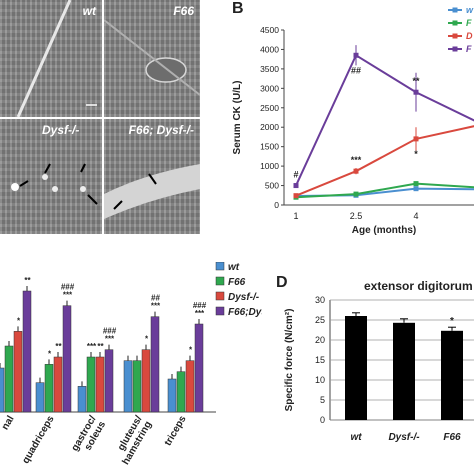 The image size is (474, 474). I want to click on y-tick-label: 3000, so click(269, 88).